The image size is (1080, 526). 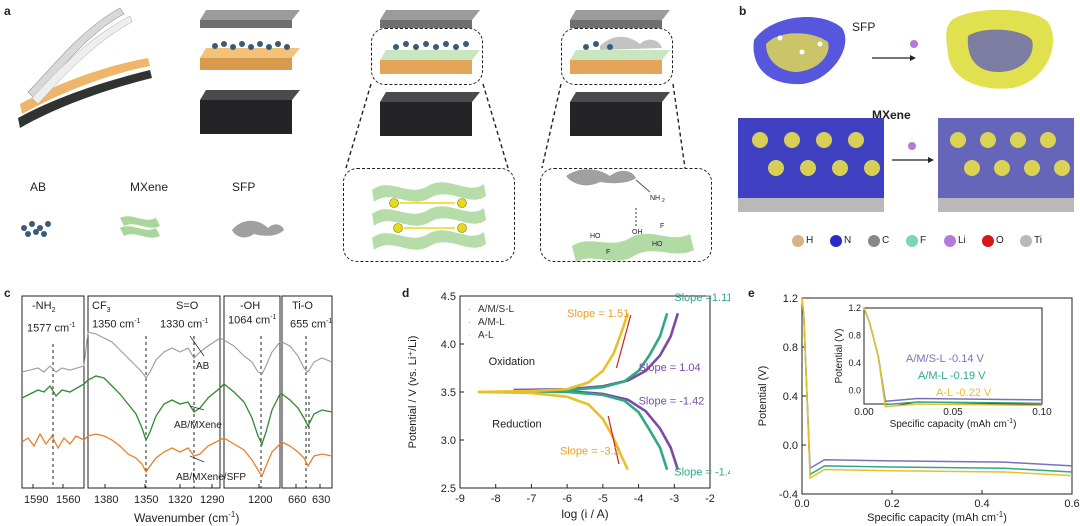 I want to click on svg-text: HO, so click(x=657, y=244).